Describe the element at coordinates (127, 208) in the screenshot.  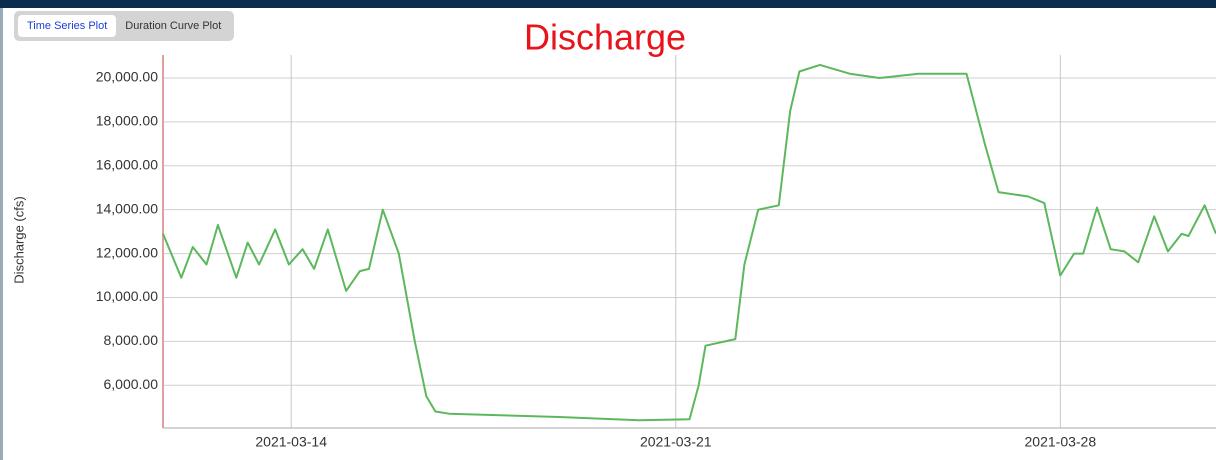
I see `y-tick-label: 14,000.00` at that location.